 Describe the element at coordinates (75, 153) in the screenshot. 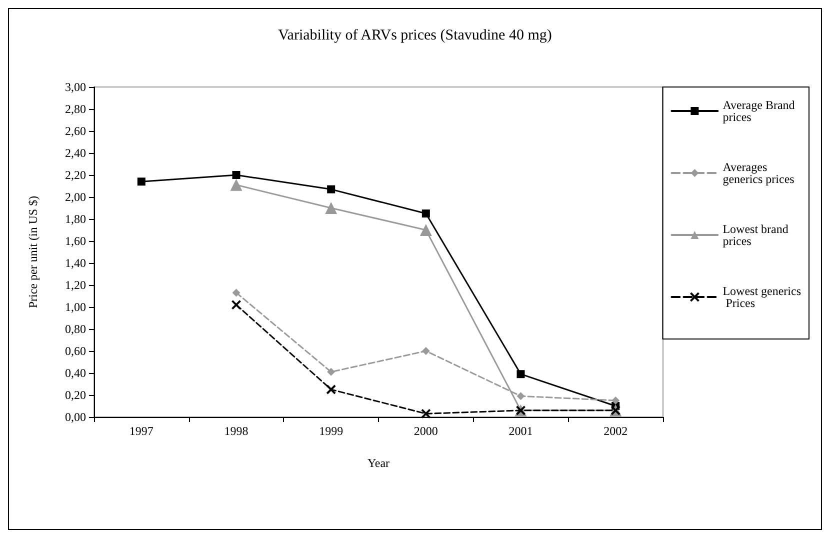

I see `y-tick-label: 2,40` at that location.